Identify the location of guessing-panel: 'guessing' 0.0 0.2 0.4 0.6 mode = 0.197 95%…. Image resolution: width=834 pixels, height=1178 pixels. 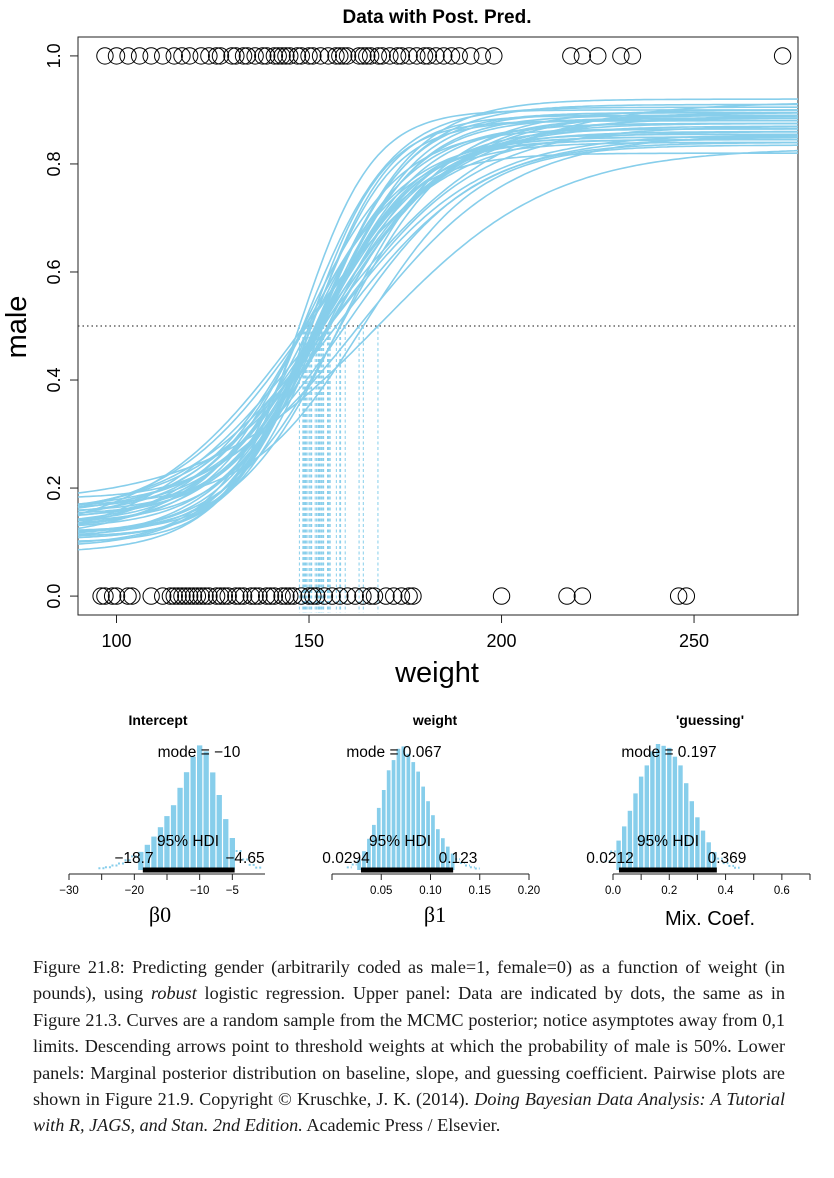
(698, 821).